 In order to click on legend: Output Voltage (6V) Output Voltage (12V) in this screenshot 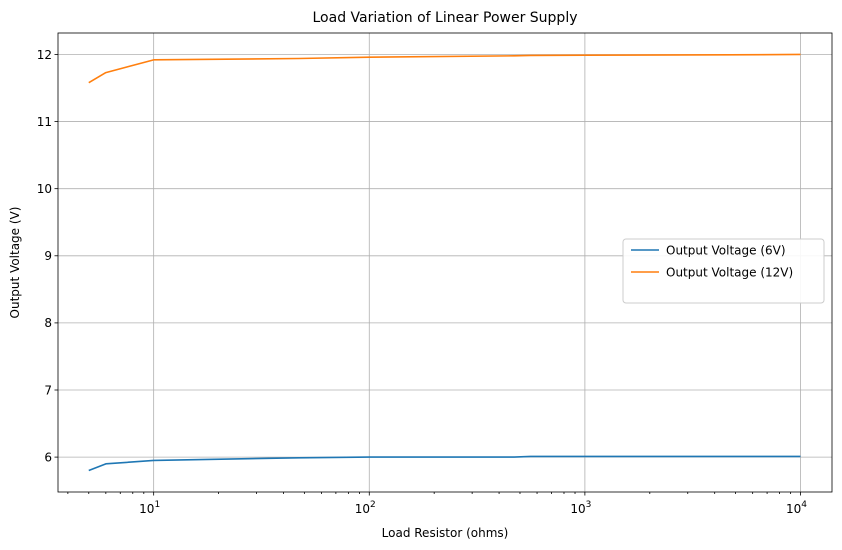, I will do `click(723, 271)`.